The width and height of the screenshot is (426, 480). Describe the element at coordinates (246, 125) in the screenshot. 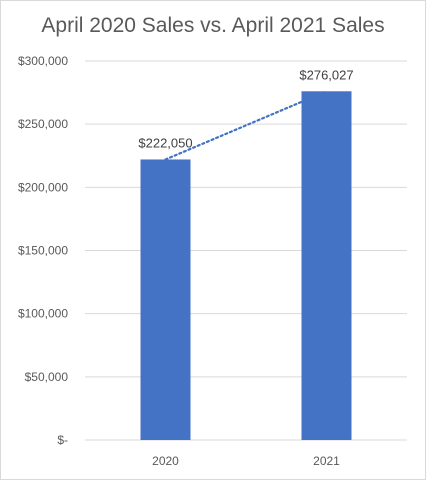

I see `trendline` at that location.